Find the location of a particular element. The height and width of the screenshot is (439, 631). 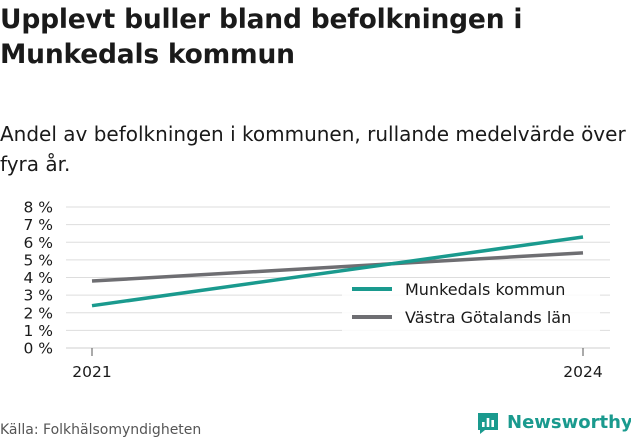

brand-logo: Newsworthy is located at coordinates (553, 423).